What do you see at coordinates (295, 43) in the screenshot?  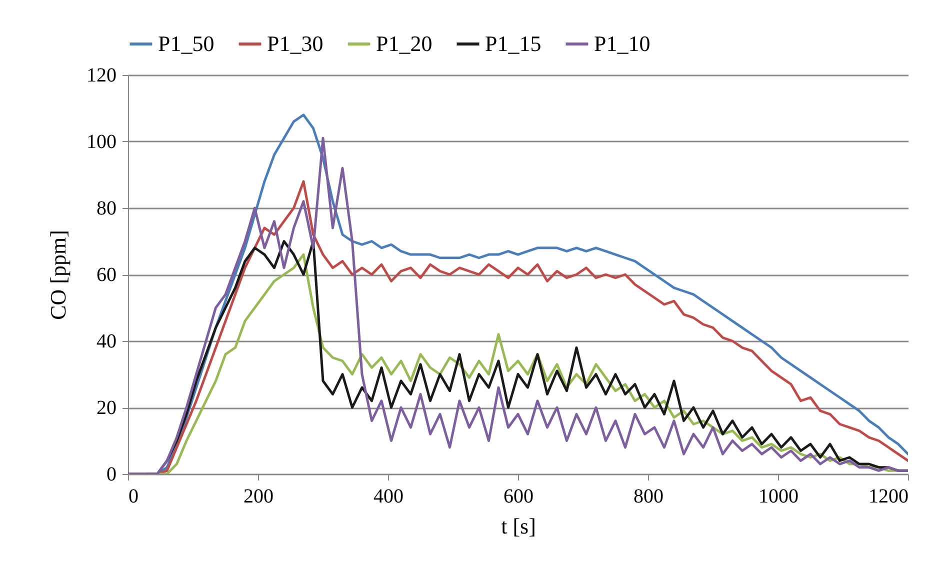 I see `legend-label: P1_30` at bounding box center [295, 43].